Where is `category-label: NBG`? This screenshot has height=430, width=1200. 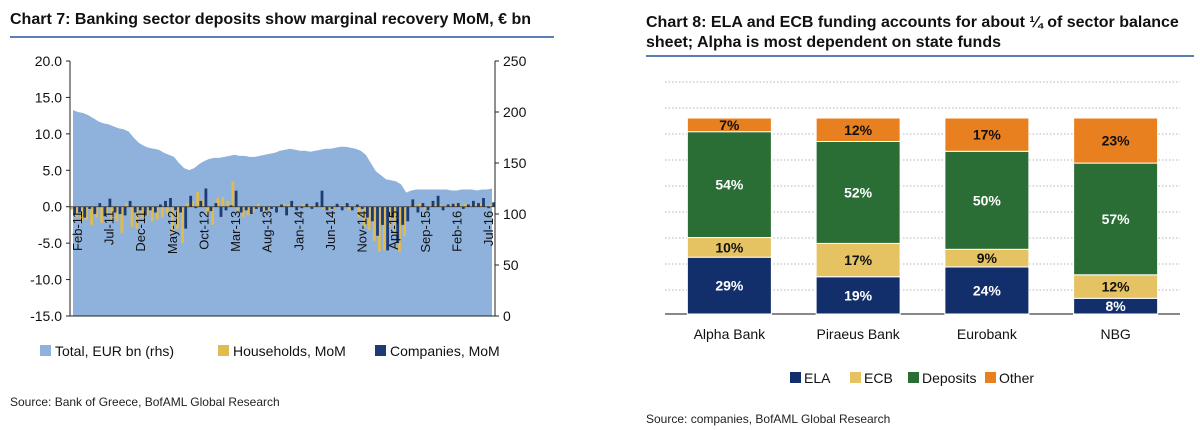 category-label: NBG is located at coordinates (1115, 334).